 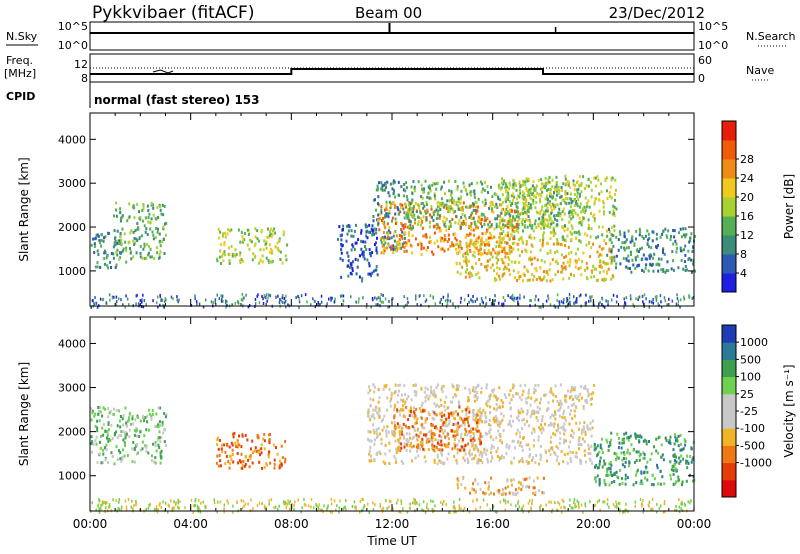 What do you see at coordinates (760, 70) in the screenshot?
I see `nave-label: Nave` at bounding box center [760, 70].